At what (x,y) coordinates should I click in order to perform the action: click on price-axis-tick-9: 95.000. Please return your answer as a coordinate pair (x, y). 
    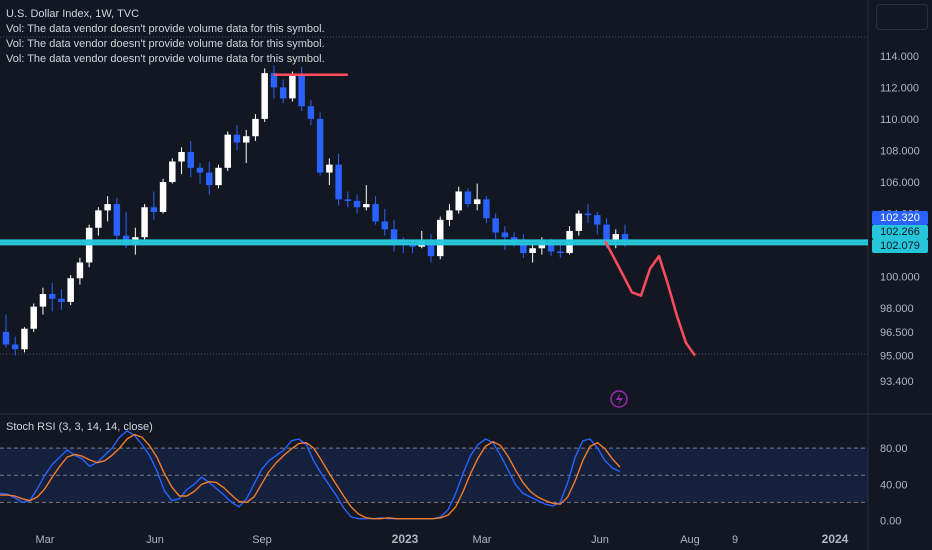
    Looking at the image, I should click on (897, 357).